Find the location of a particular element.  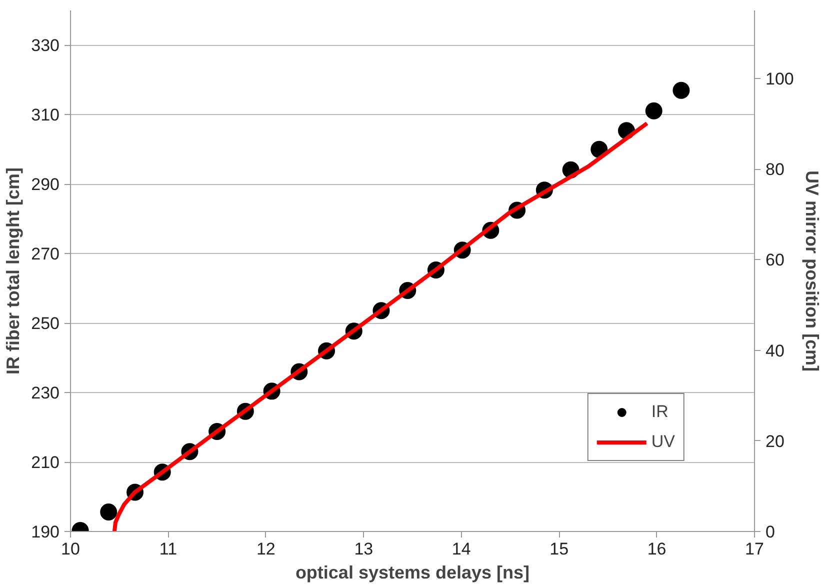

y2-axis-title: UV mirror position [cm] is located at coordinates (812, 271).